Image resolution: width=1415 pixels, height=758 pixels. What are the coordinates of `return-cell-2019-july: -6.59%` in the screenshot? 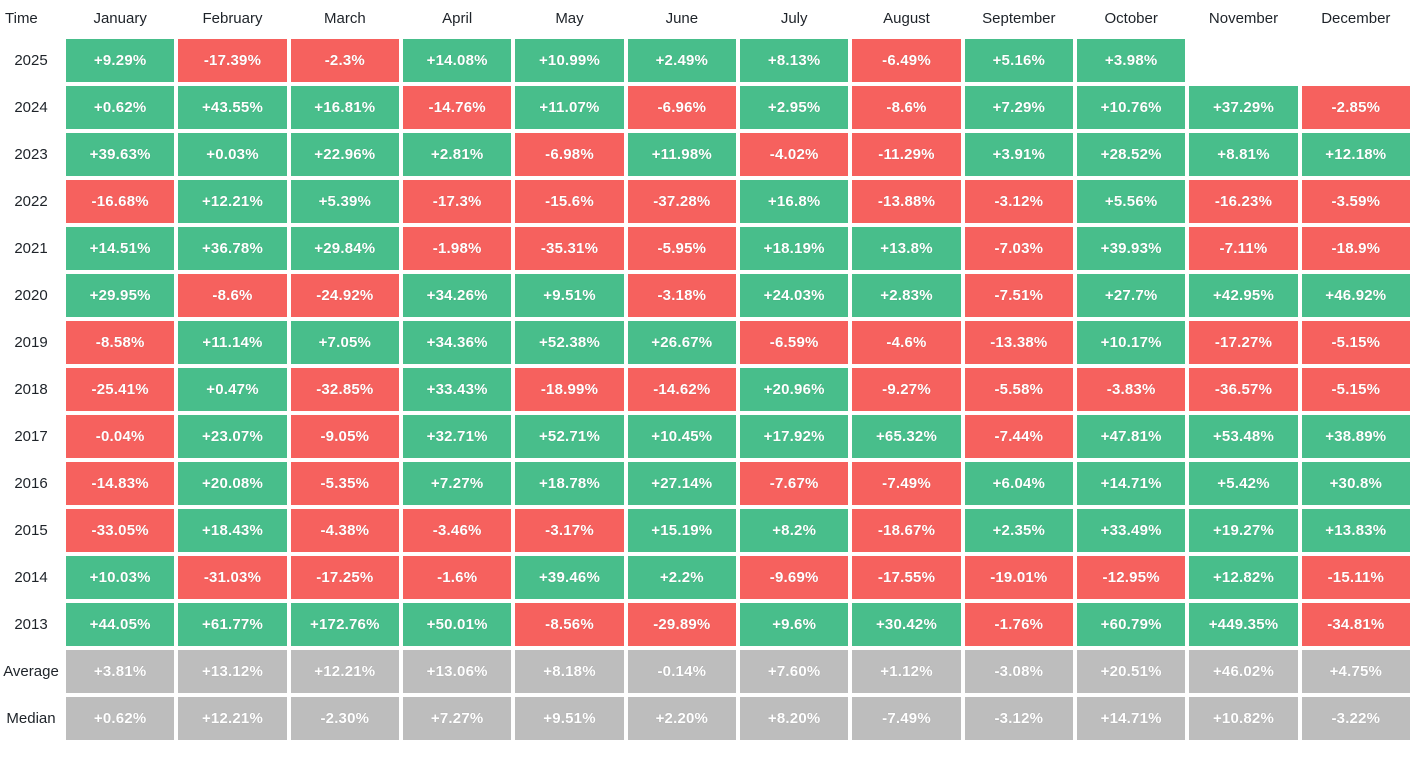 It's located at (794, 342).